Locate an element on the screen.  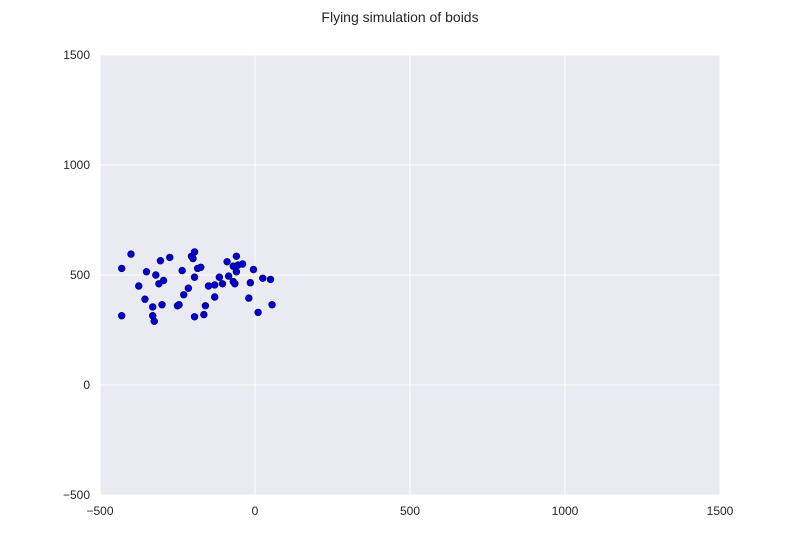
x-tick-label: 1500 is located at coordinates (720, 511).